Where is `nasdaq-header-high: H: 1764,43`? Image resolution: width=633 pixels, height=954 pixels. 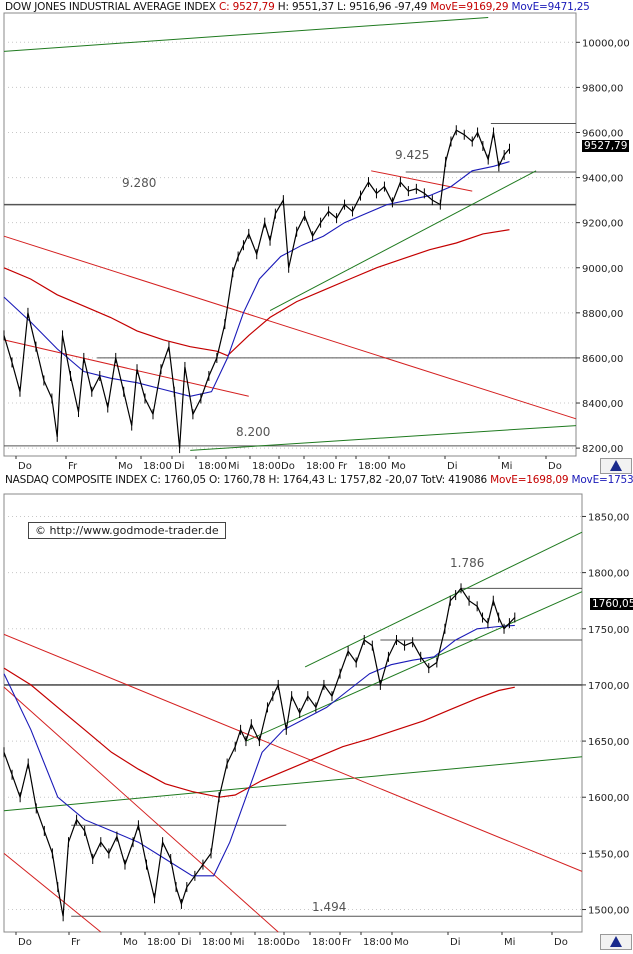
nasdaq-header-high: H: 1764,43 is located at coordinates (296, 480).